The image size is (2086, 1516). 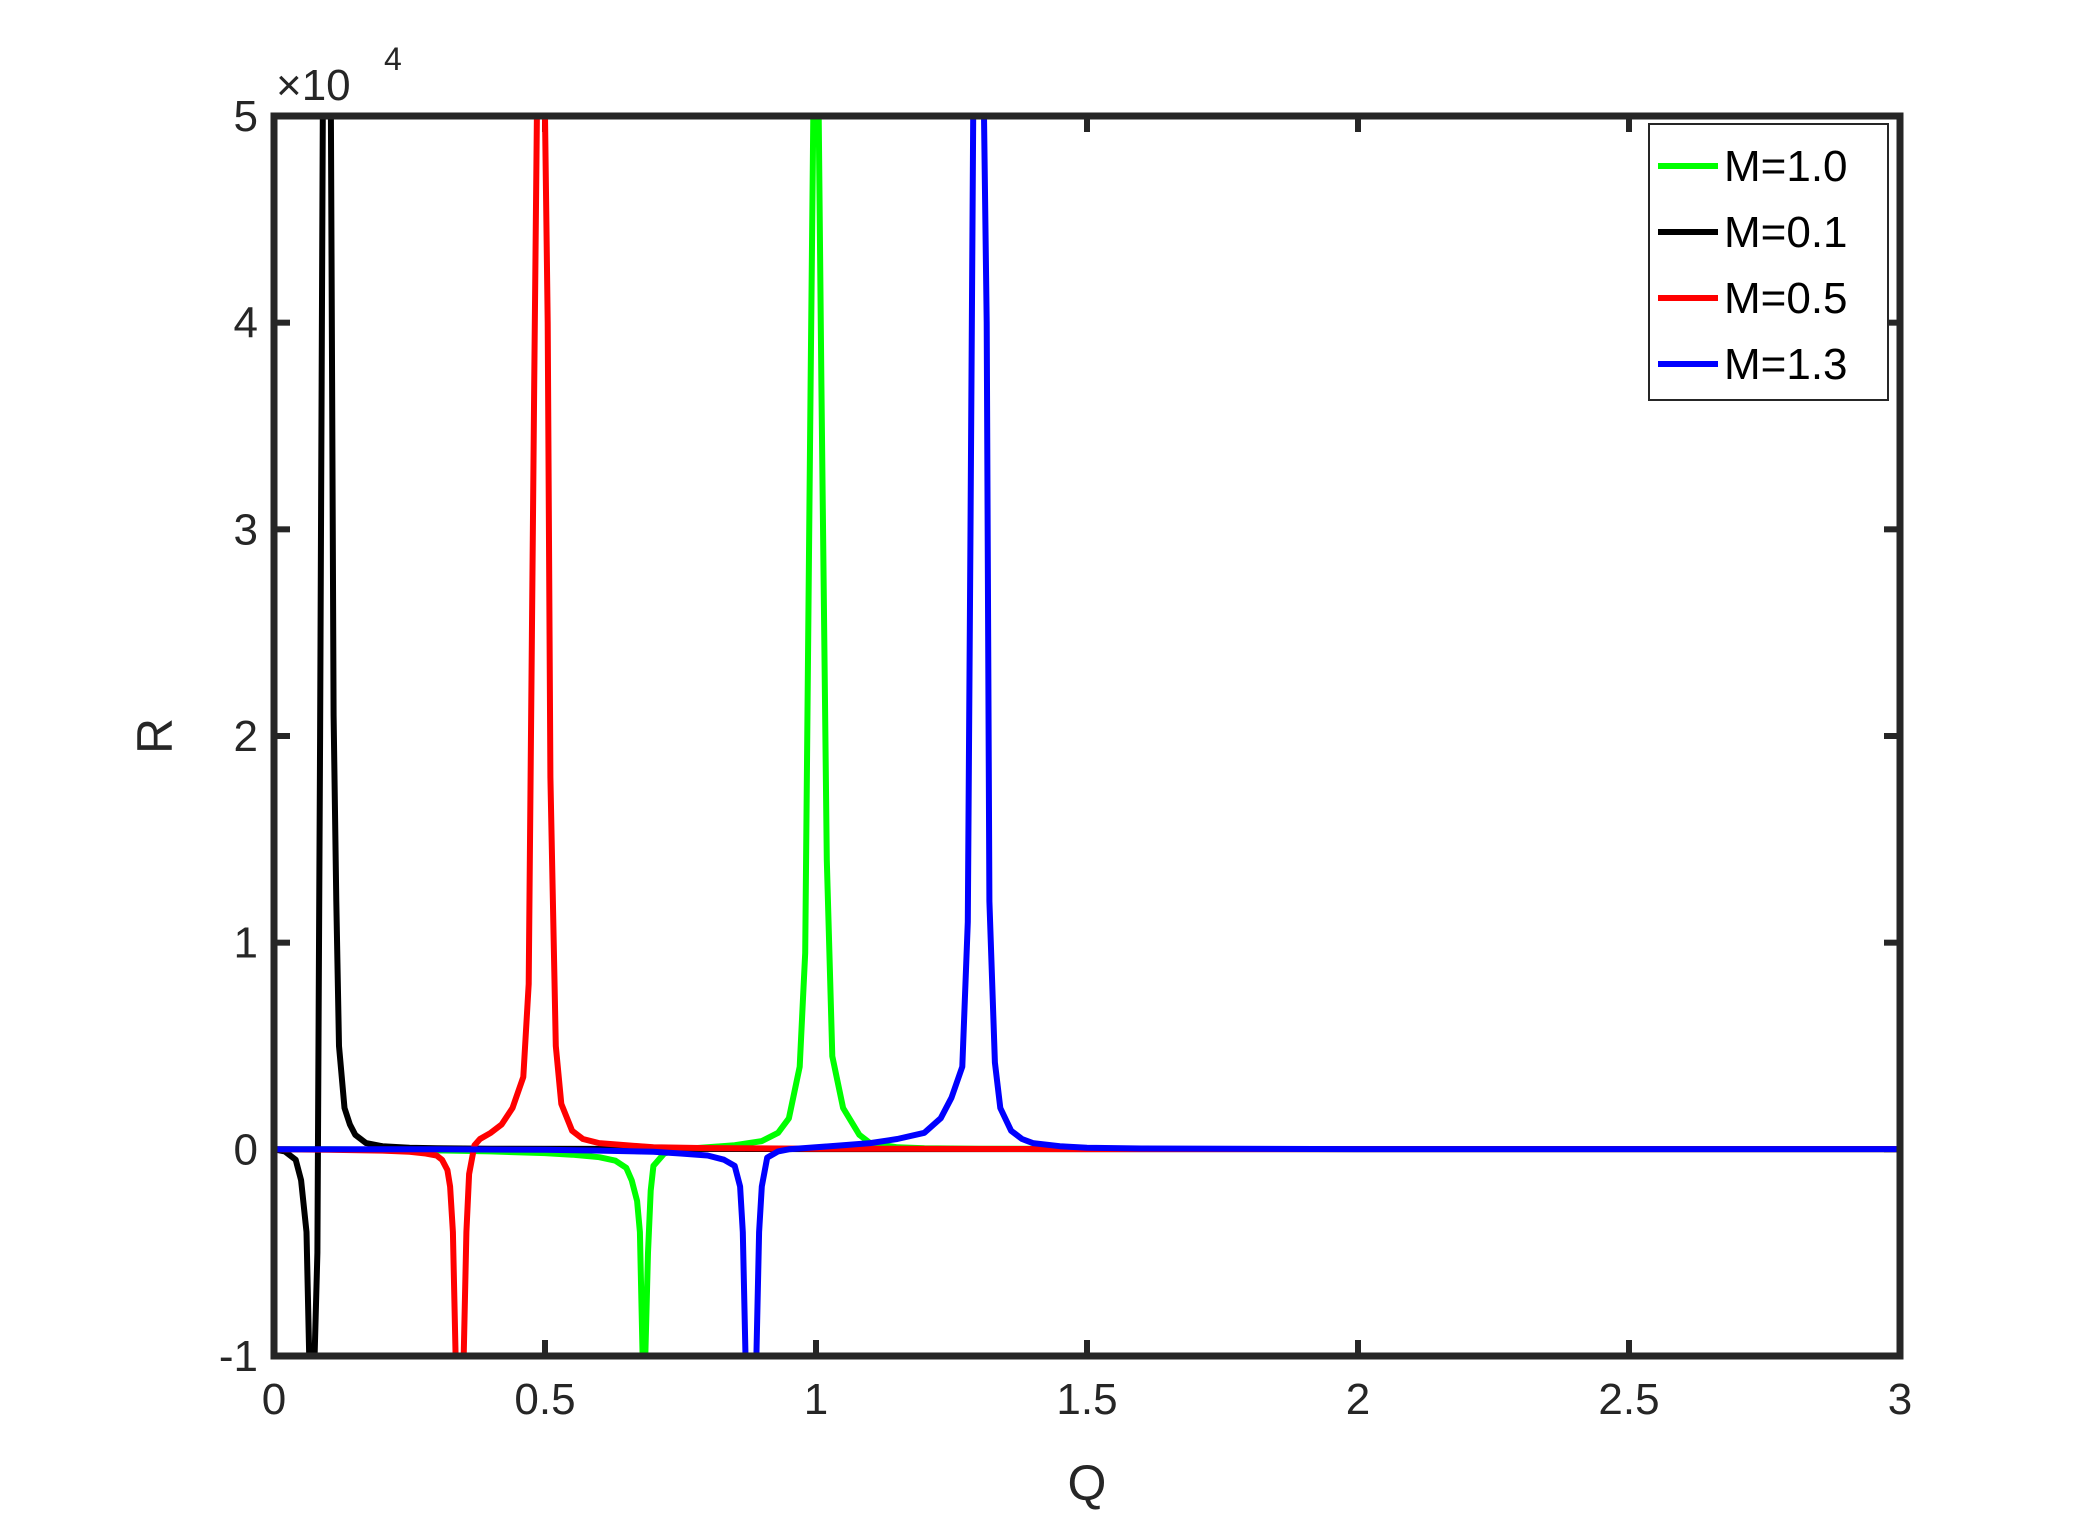 I want to click on y-exponent-base: ×10, so click(x=313, y=85).